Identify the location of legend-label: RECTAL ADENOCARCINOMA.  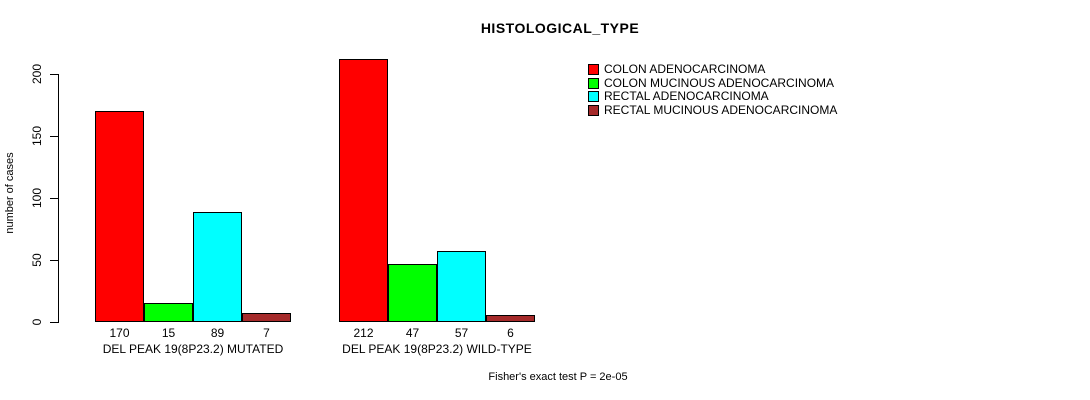
(686, 96).